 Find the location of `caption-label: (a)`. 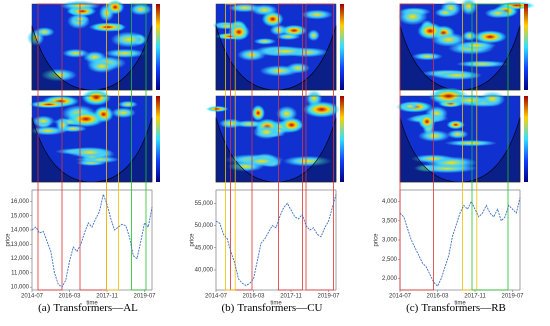

caption-label: (a) is located at coordinates (44, 308).